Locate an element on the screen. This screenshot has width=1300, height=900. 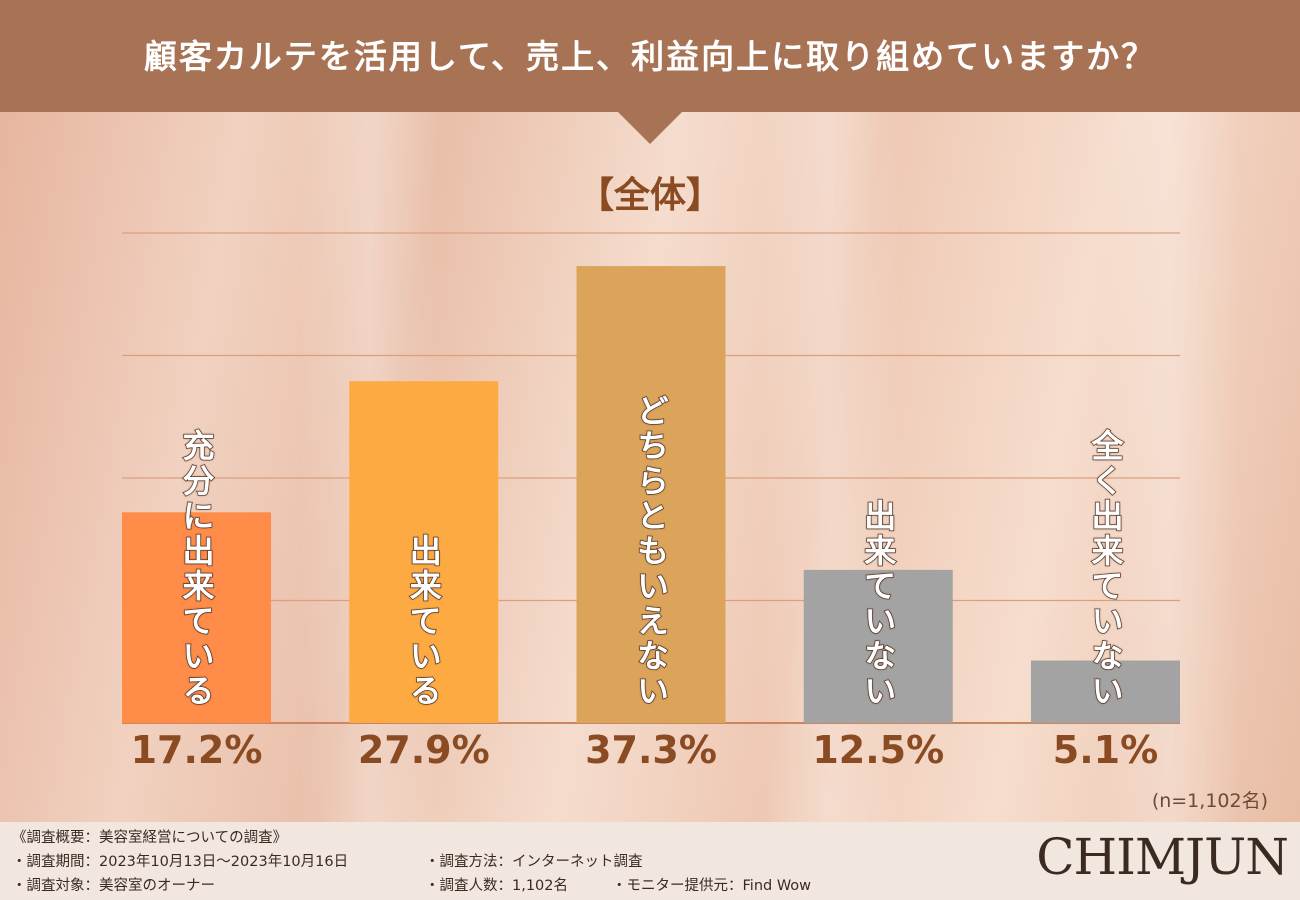
bar-category-label: どちらともいえない is located at coordinates (651, 551).